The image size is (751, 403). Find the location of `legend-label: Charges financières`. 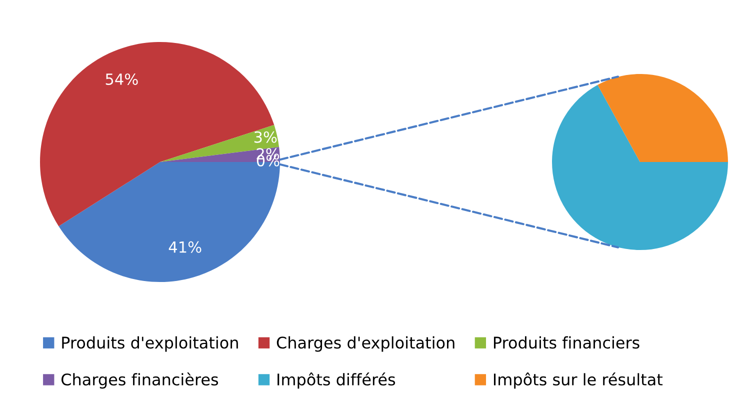

legend-label: Charges financières is located at coordinates (140, 380).